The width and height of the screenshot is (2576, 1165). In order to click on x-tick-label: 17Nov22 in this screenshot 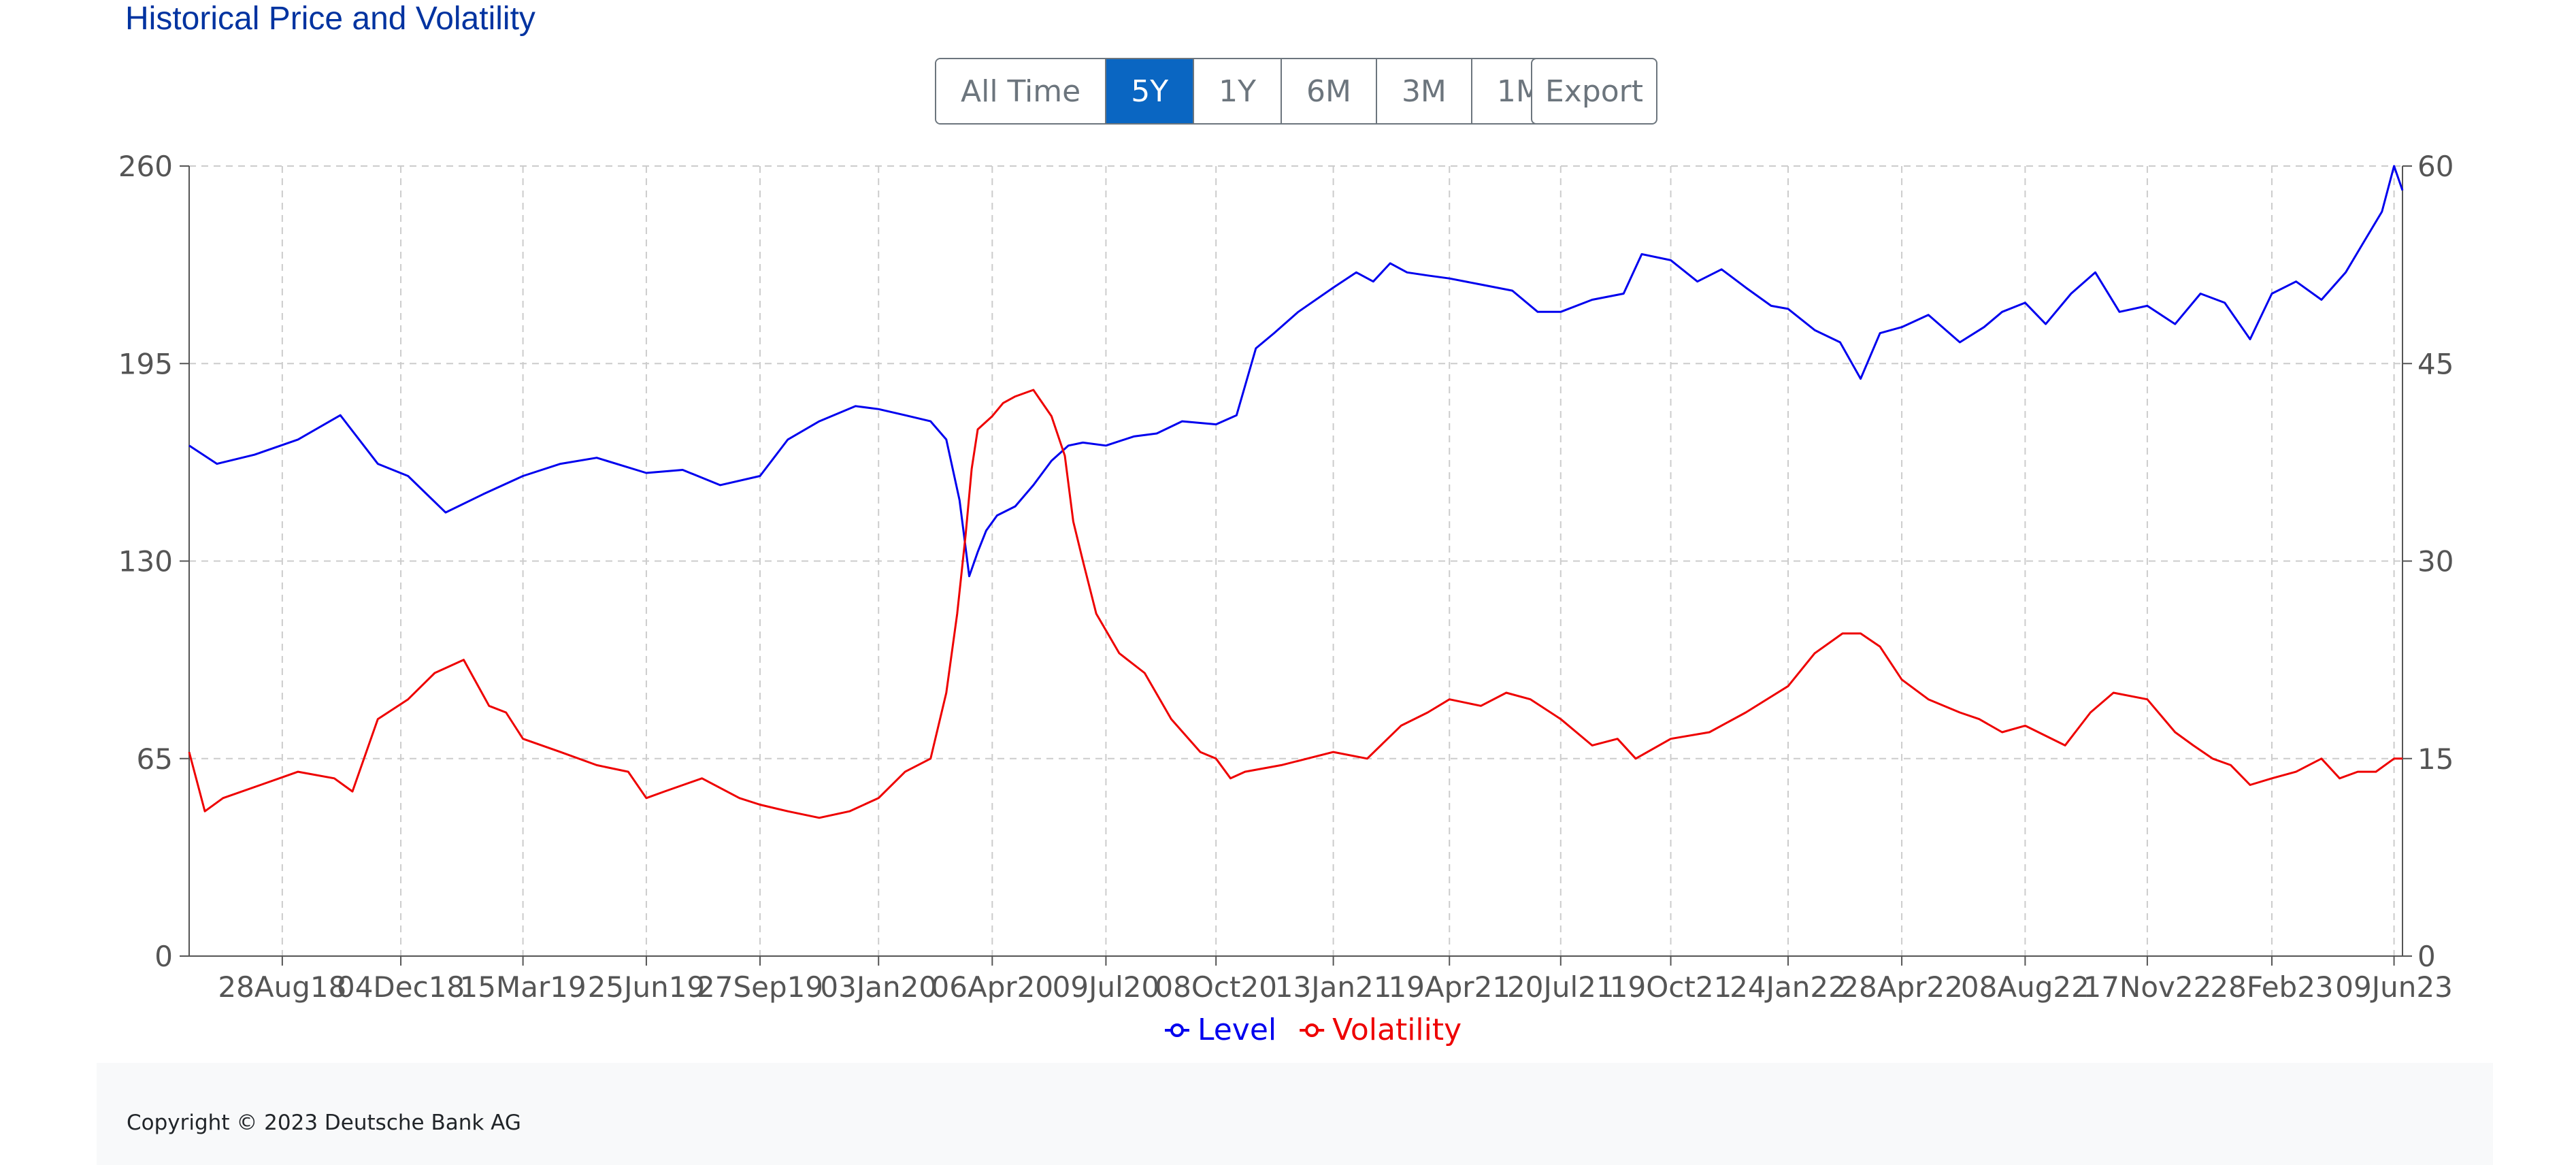, I will do `click(2147, 987)`.